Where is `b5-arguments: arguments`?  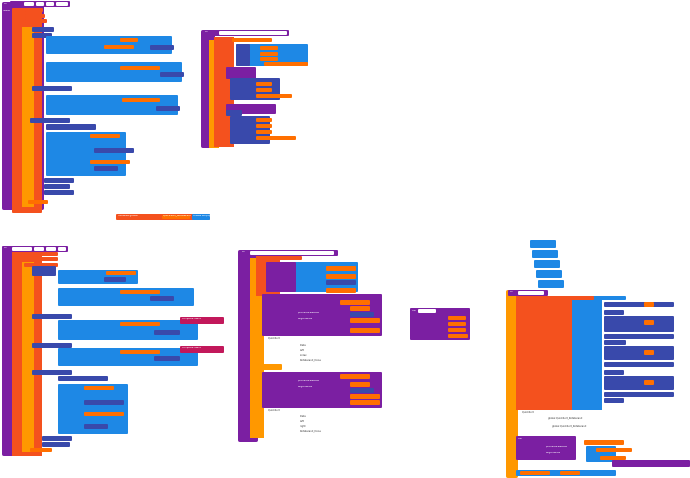
b5-arguments: arguments is located at coordinates (553, 453).